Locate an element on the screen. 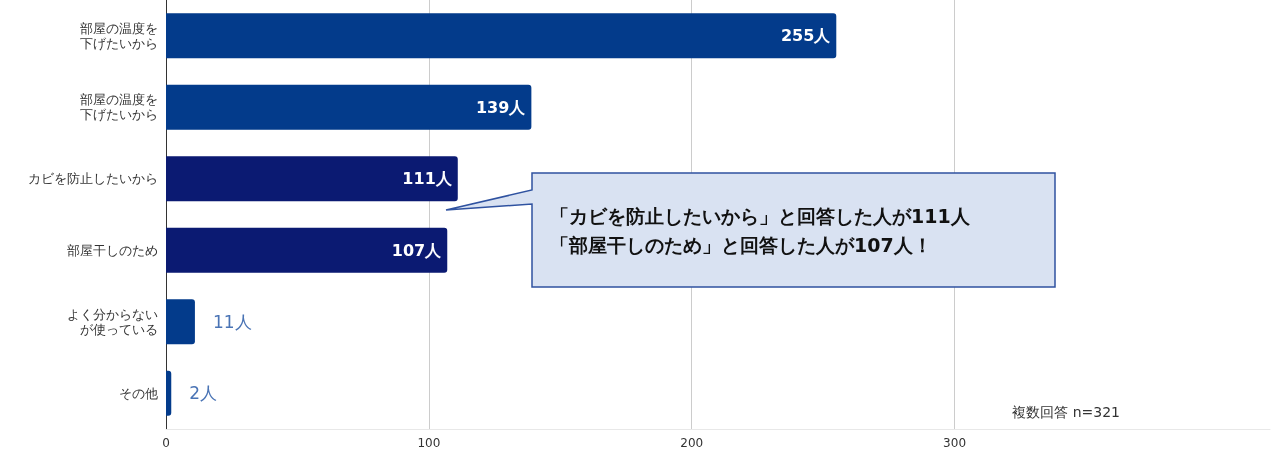 This screenshot has width=1280, height=461. data-label: 107人 is located at coordinates (417, 250).